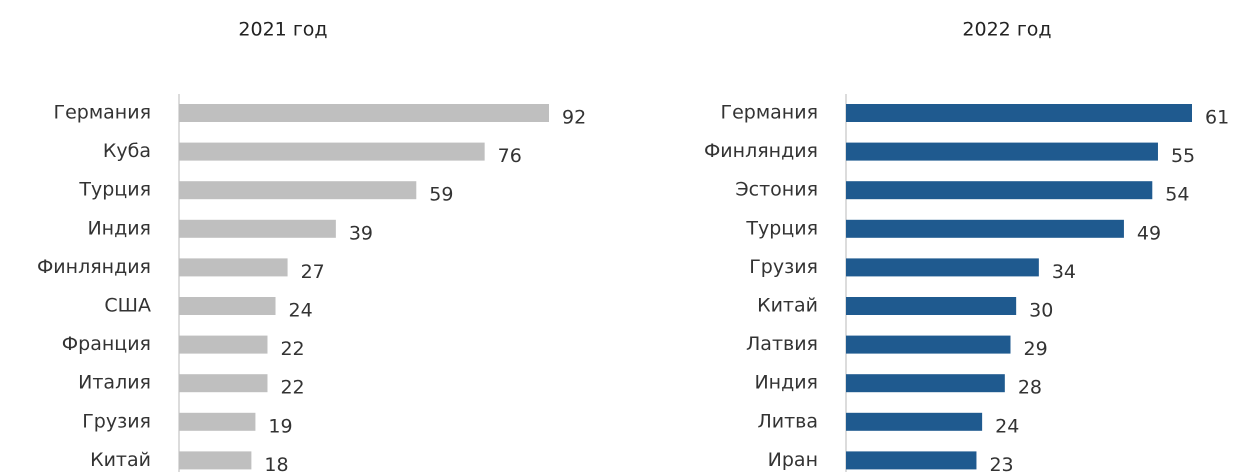  I want to click on value-label: 27, so click(313, 272).